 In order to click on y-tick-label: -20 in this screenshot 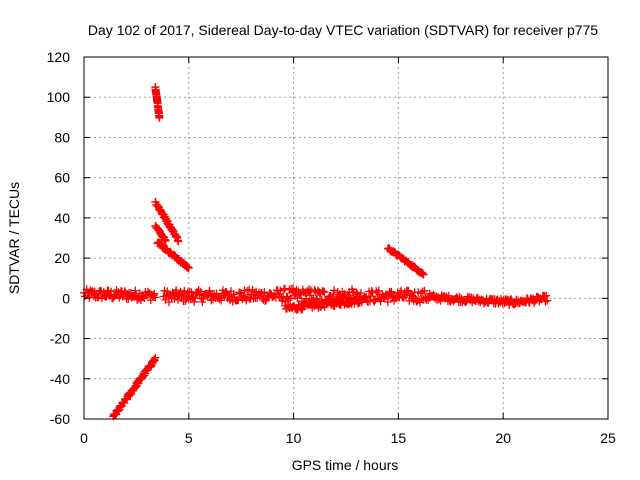, I will do `click(60, 339)`.